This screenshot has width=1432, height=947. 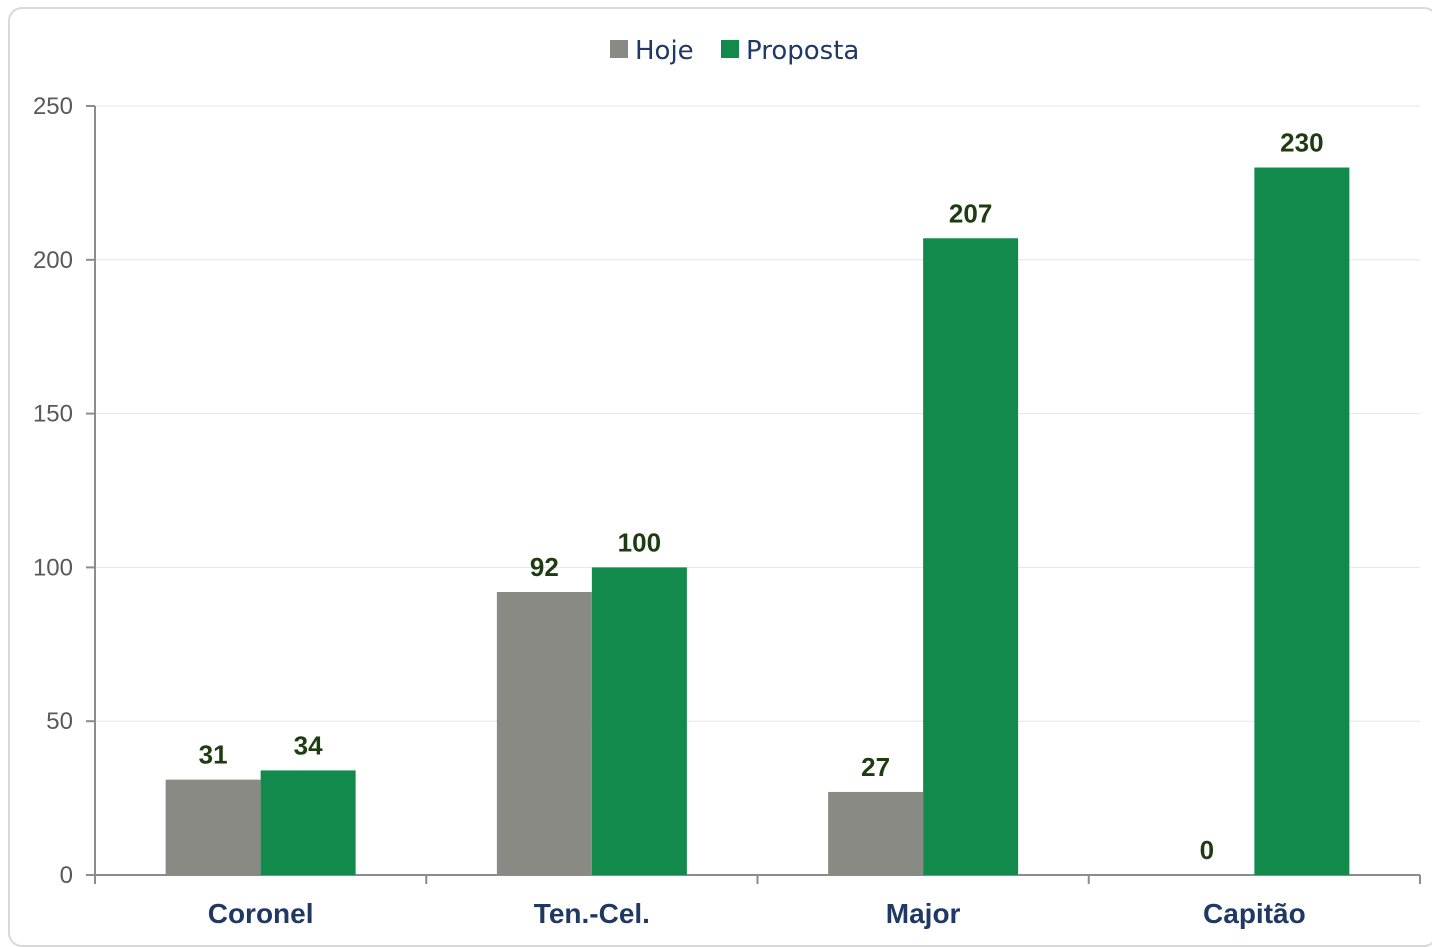 I want to click on y-tick-label: 50, so click(x=59, y=721).